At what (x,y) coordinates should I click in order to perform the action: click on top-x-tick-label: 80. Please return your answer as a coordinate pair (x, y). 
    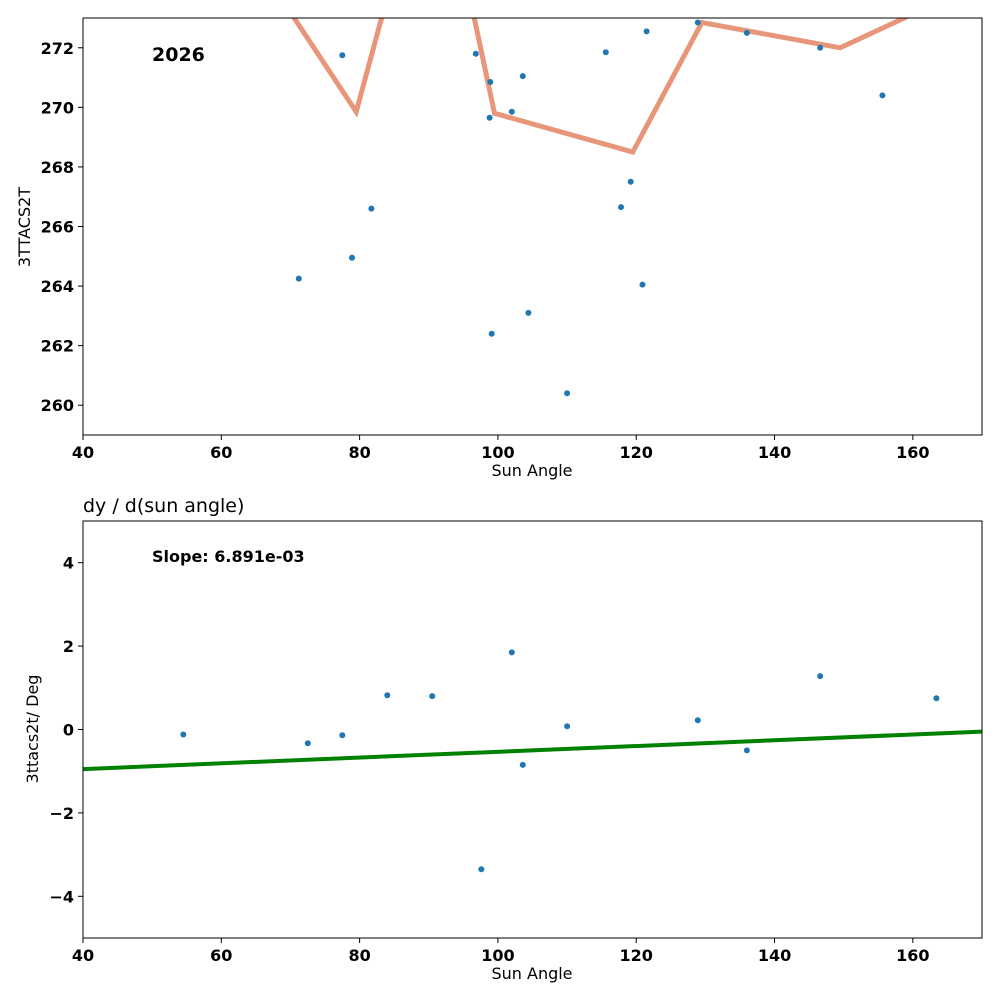
    Looking at the image, I should click on (359, 452).